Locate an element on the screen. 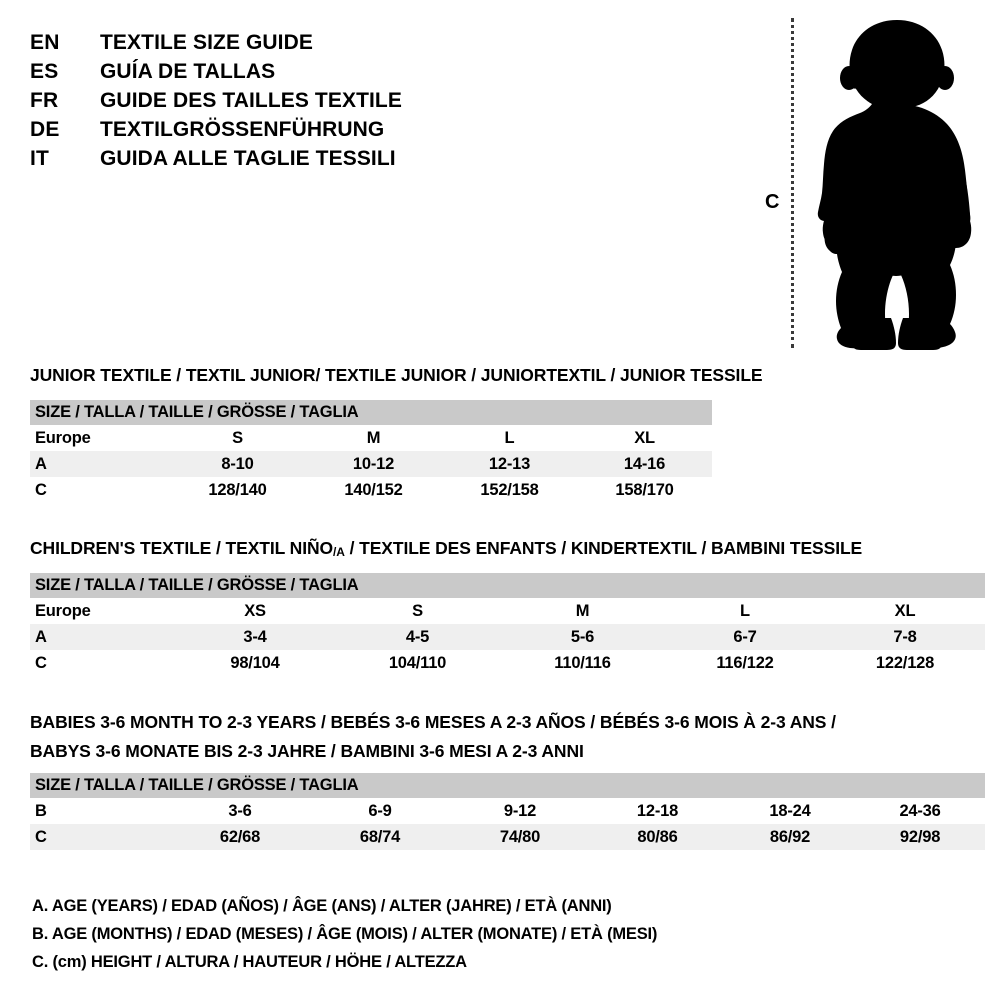 This screenshot has height=1000, width=1000. babies-row-b-v2: 9-12 is located at coordinates (520, 811).